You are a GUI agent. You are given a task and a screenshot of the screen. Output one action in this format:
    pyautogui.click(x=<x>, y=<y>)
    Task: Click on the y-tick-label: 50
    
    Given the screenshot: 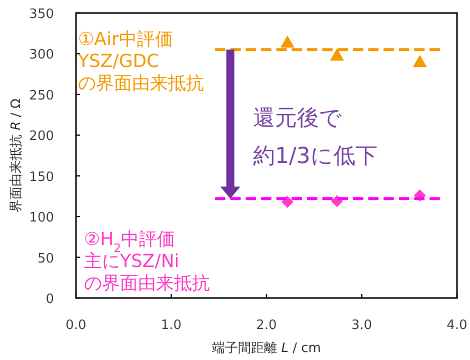 What is the action you would take?
    pyautogui.click(x=45, y=258)
    